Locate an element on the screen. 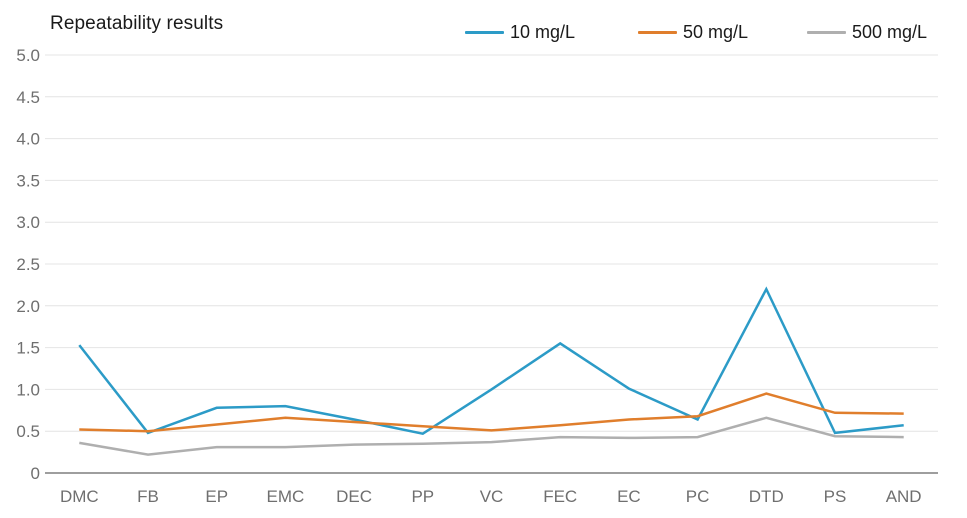 The height and width of the screenshot is (518, 967). y-tick-label: 2.0 is located at coordinates (28, 306).